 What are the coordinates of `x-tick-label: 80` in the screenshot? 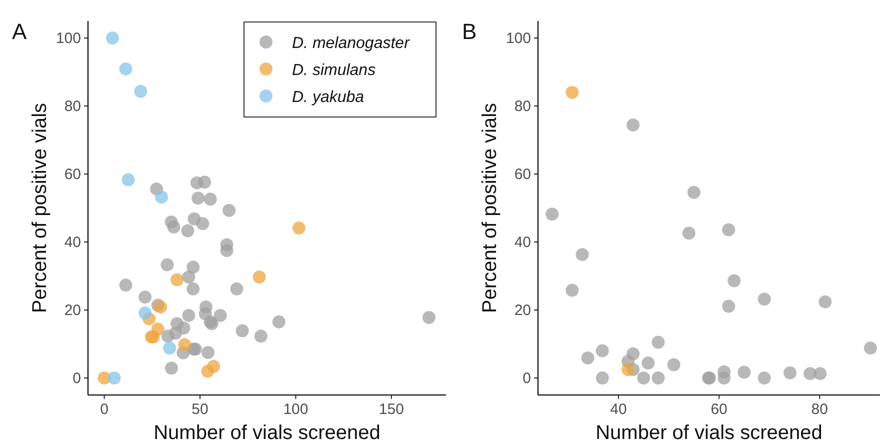 It's located at (819, 409).